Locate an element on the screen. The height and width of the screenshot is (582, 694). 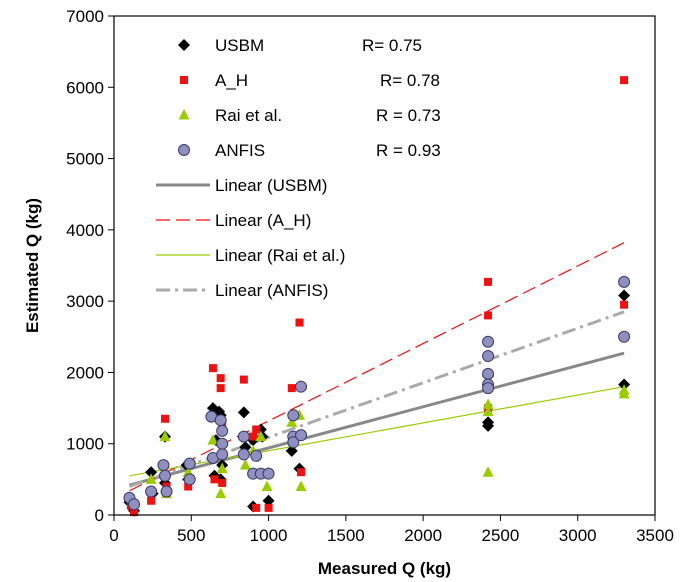
y-tick-label: 4000 is located at coordinates (85, 230).